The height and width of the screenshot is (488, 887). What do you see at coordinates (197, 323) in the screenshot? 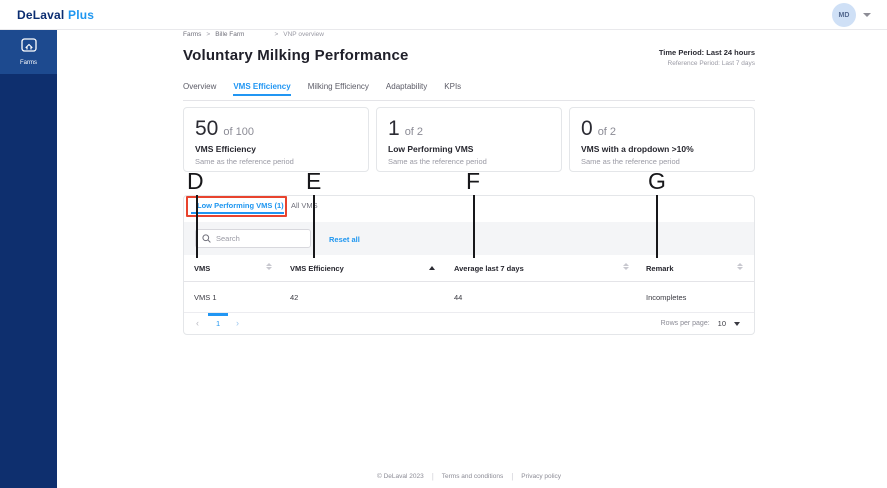
I see `previous-page-icon: ‹` at bounding box center [197, 323].